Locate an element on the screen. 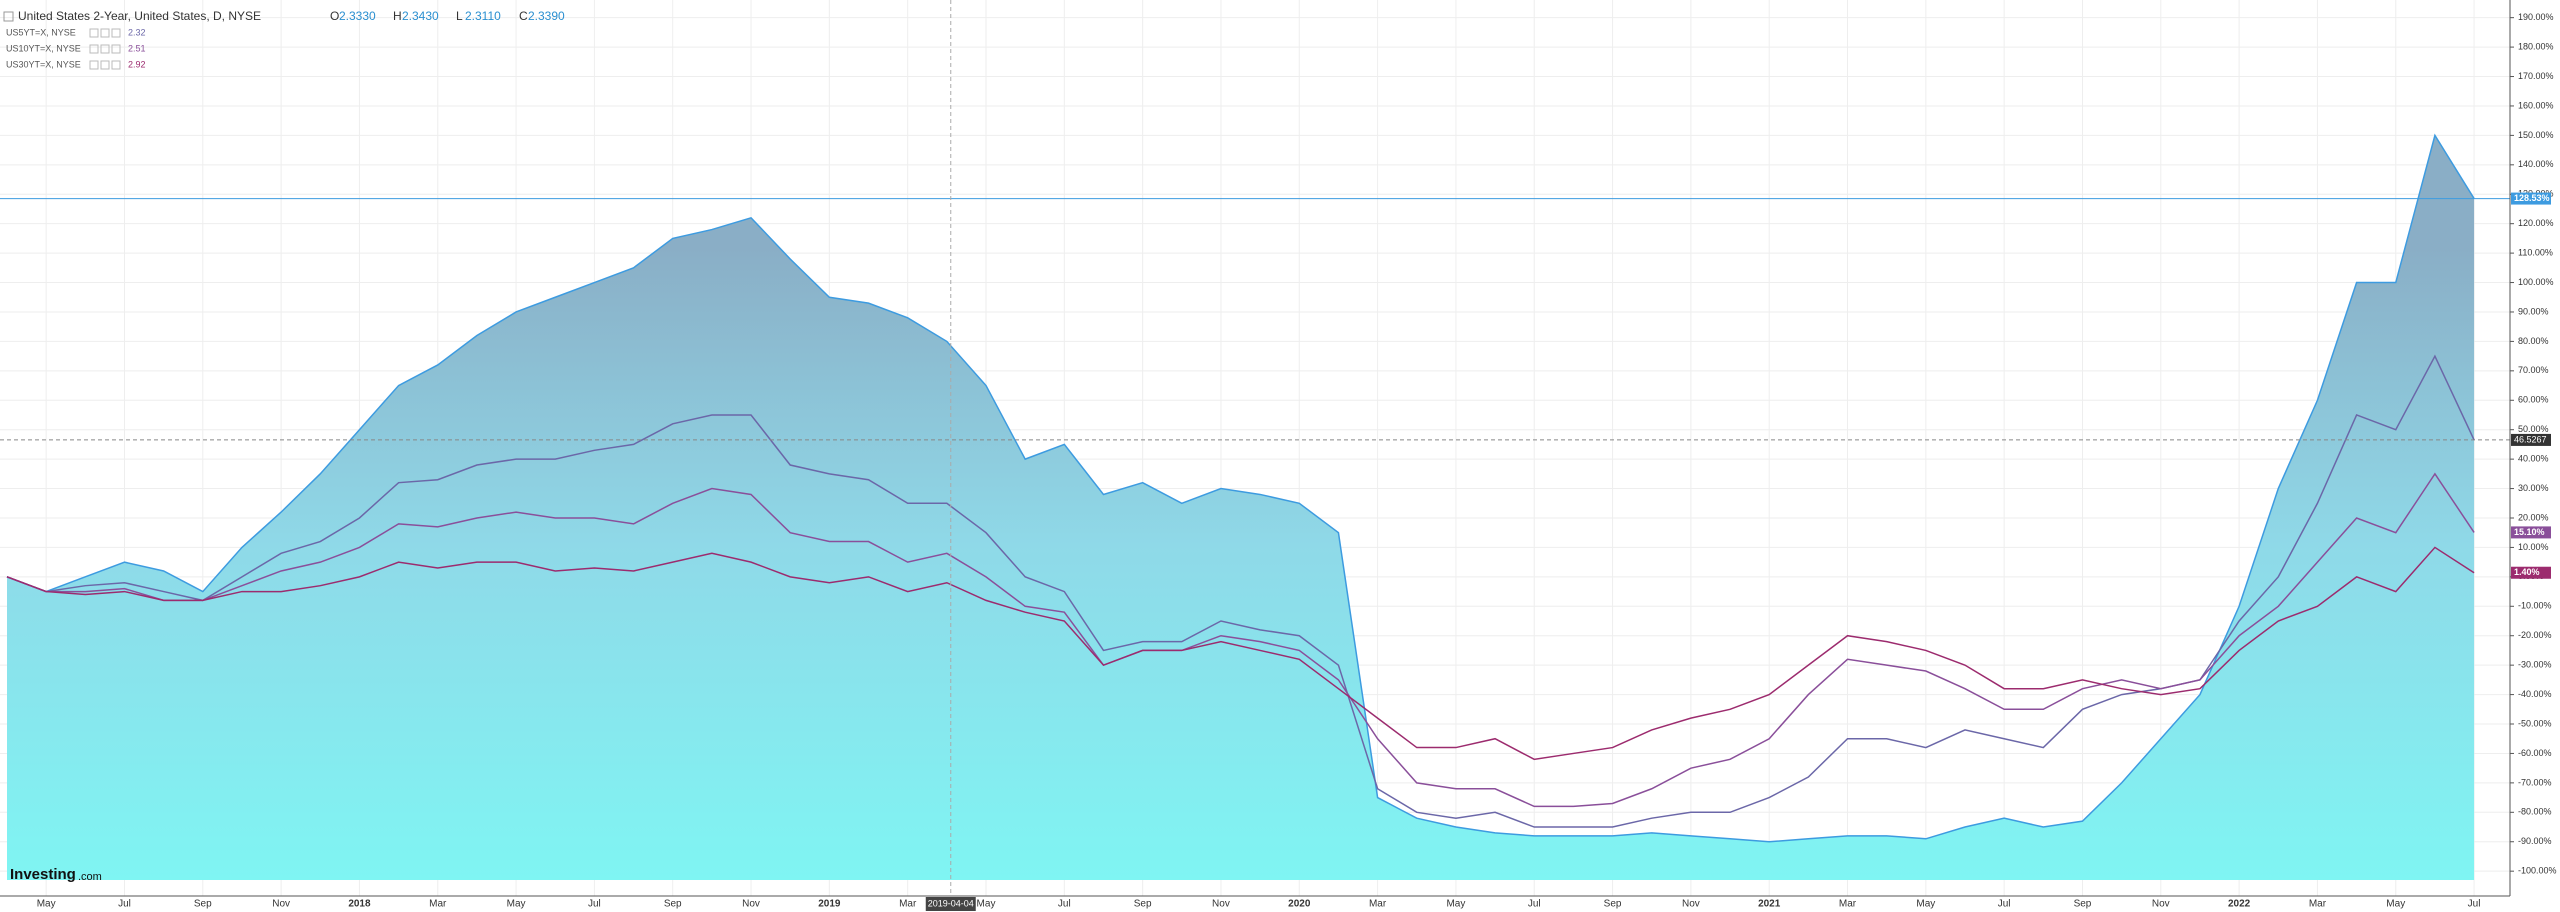 The image size is (2560, 912). y-tick-label: 50.00% is located at coordinates (2533, 429).